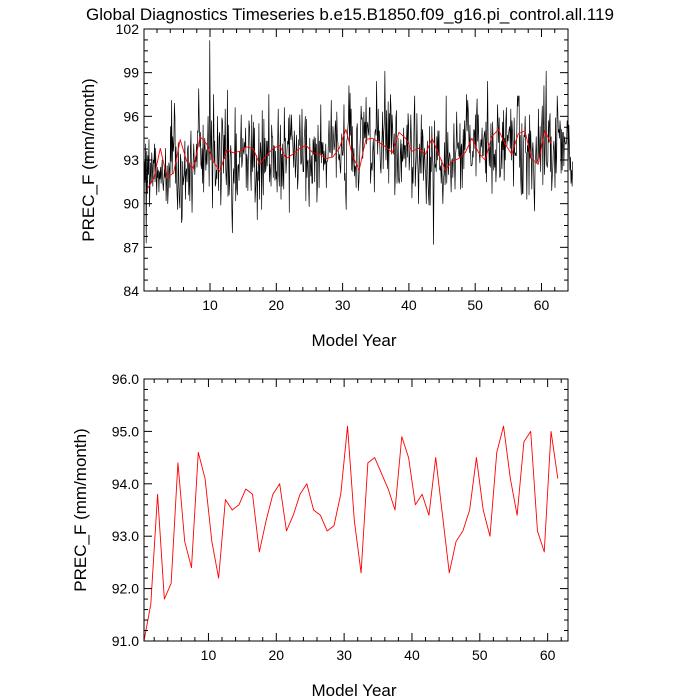 The width and height of the screenshot is (700, 700). What do you see at coordinates (353, 340) in the screenshot?
I see `top-x-axis-label: Model Year` at bounding box center [353, 340].